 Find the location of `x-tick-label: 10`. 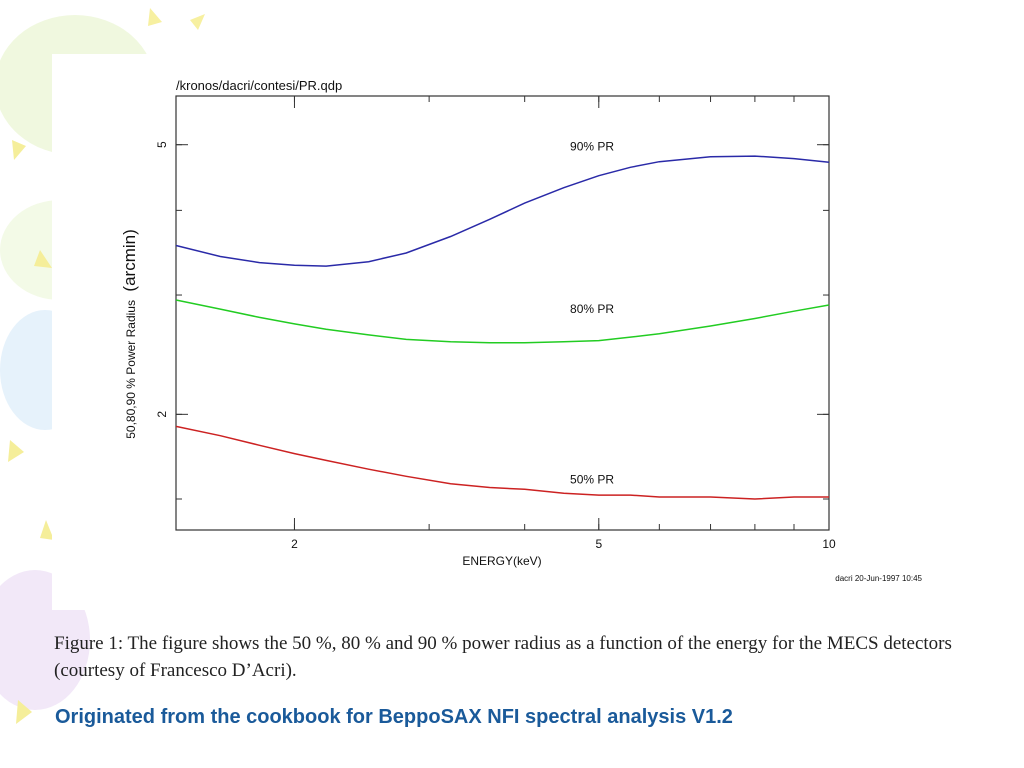

x-tick-label: 10 is located at coordinates (829, 544).